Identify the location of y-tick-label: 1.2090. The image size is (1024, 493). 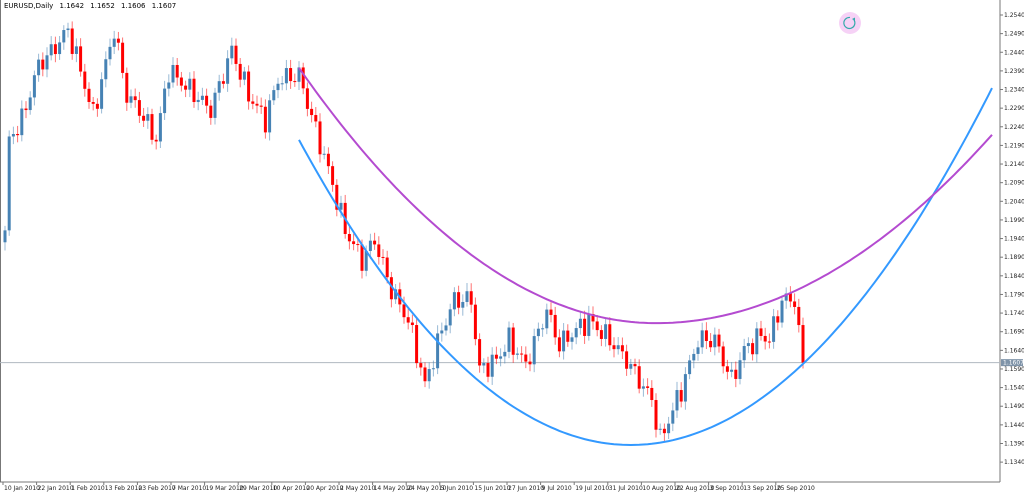
(1014, 183).